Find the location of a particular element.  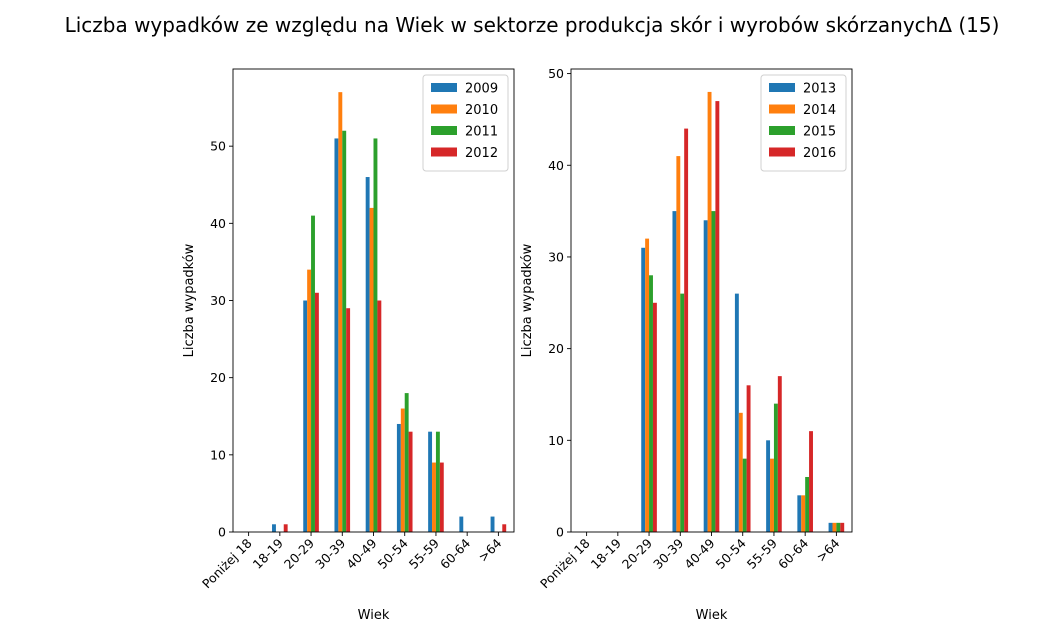

legend-label-2015: 2015 is located at coordinates (819, 132).